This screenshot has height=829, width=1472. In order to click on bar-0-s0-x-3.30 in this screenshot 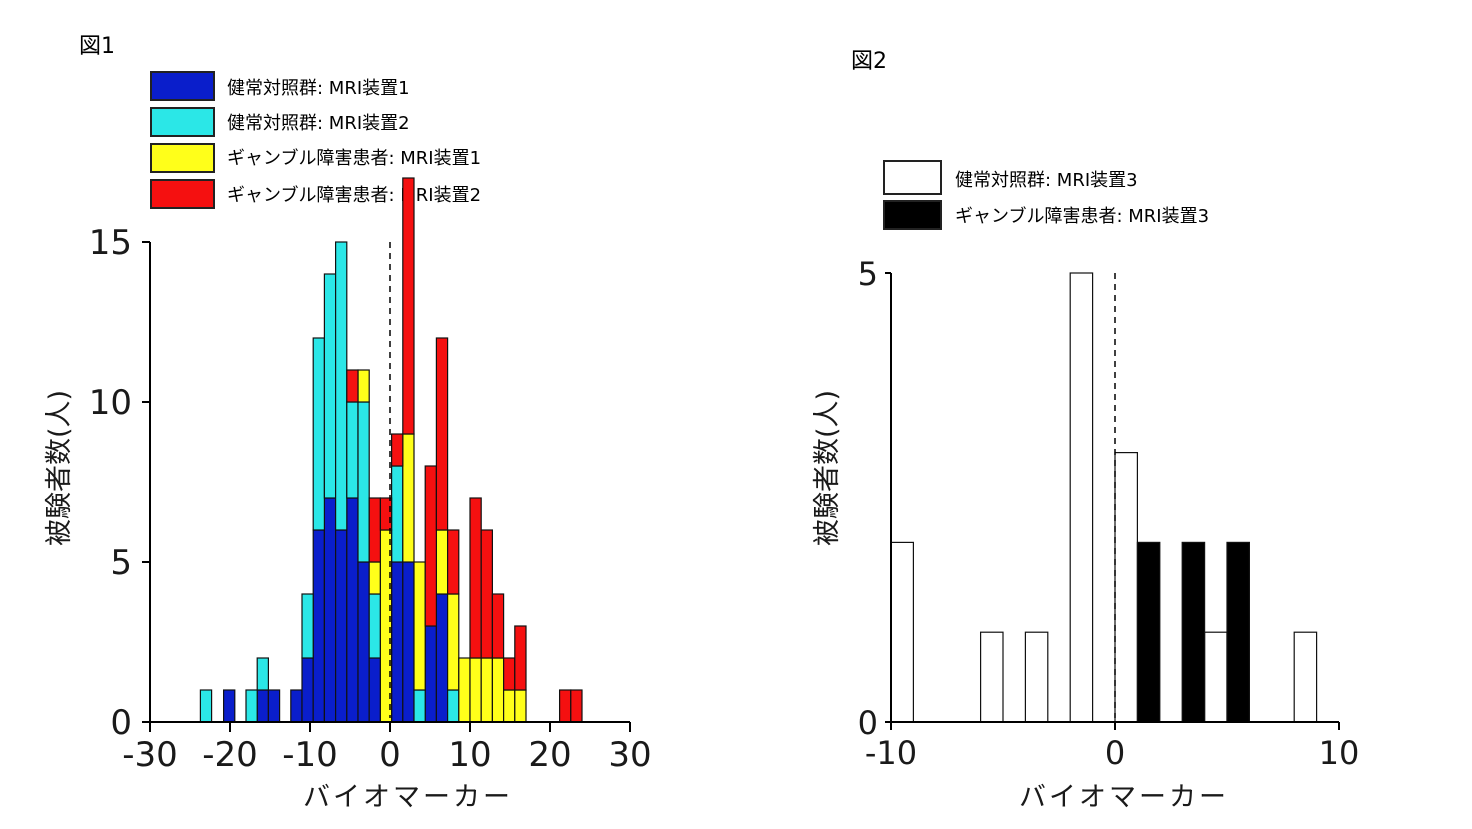, I will do `click(363, 642)`.